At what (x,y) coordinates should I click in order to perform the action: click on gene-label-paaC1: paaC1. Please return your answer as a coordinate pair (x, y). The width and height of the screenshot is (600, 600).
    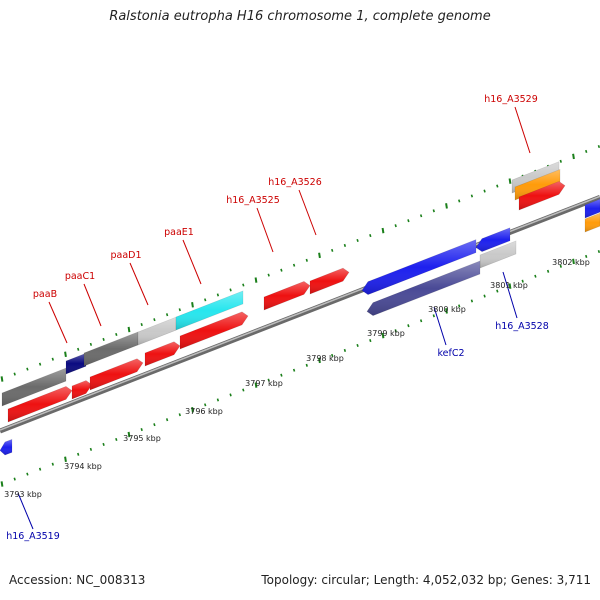
    Looking at the image, I should click on (80, 276).